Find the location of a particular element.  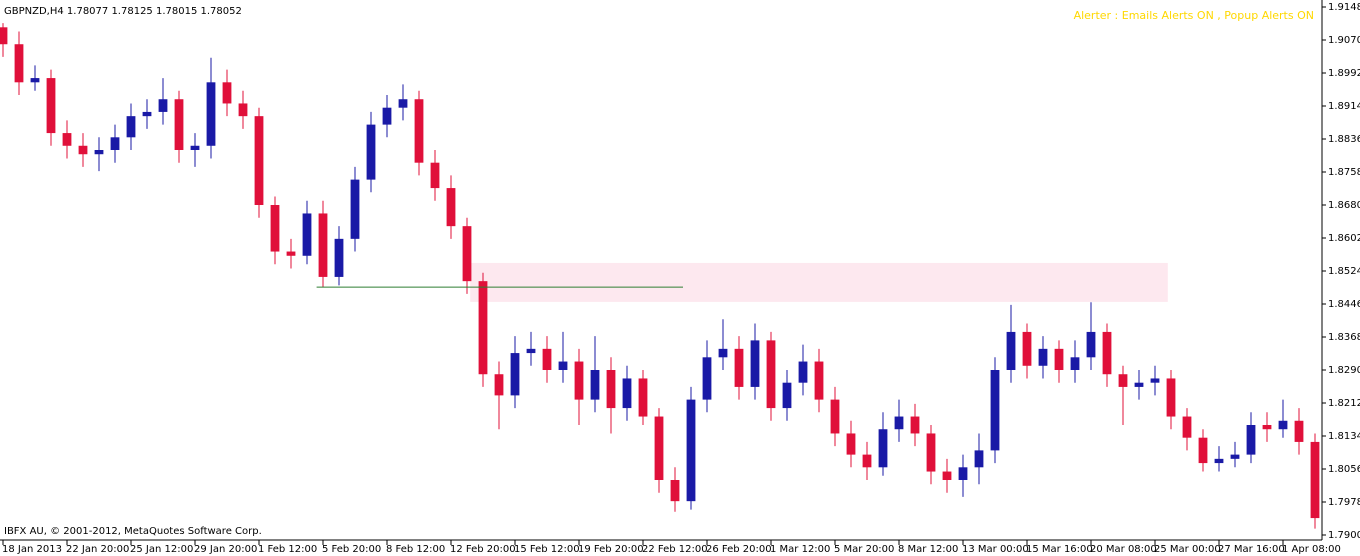

x-tick-label: 25 Jan 12:00 is located at coordinates (161, 549).